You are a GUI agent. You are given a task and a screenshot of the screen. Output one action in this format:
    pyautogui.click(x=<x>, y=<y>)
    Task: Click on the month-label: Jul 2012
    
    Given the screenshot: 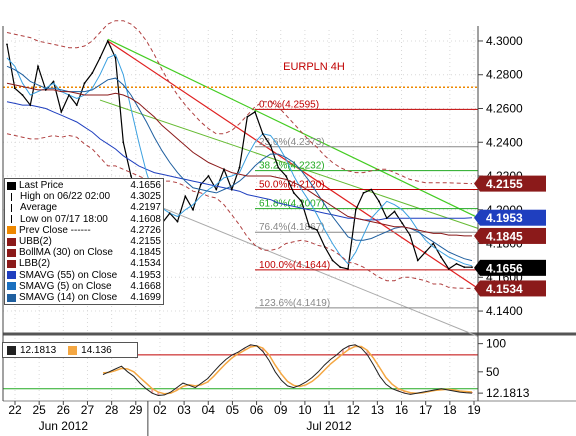 What is the action you would take?
    pyautogui.click(x=329, y=426)
    